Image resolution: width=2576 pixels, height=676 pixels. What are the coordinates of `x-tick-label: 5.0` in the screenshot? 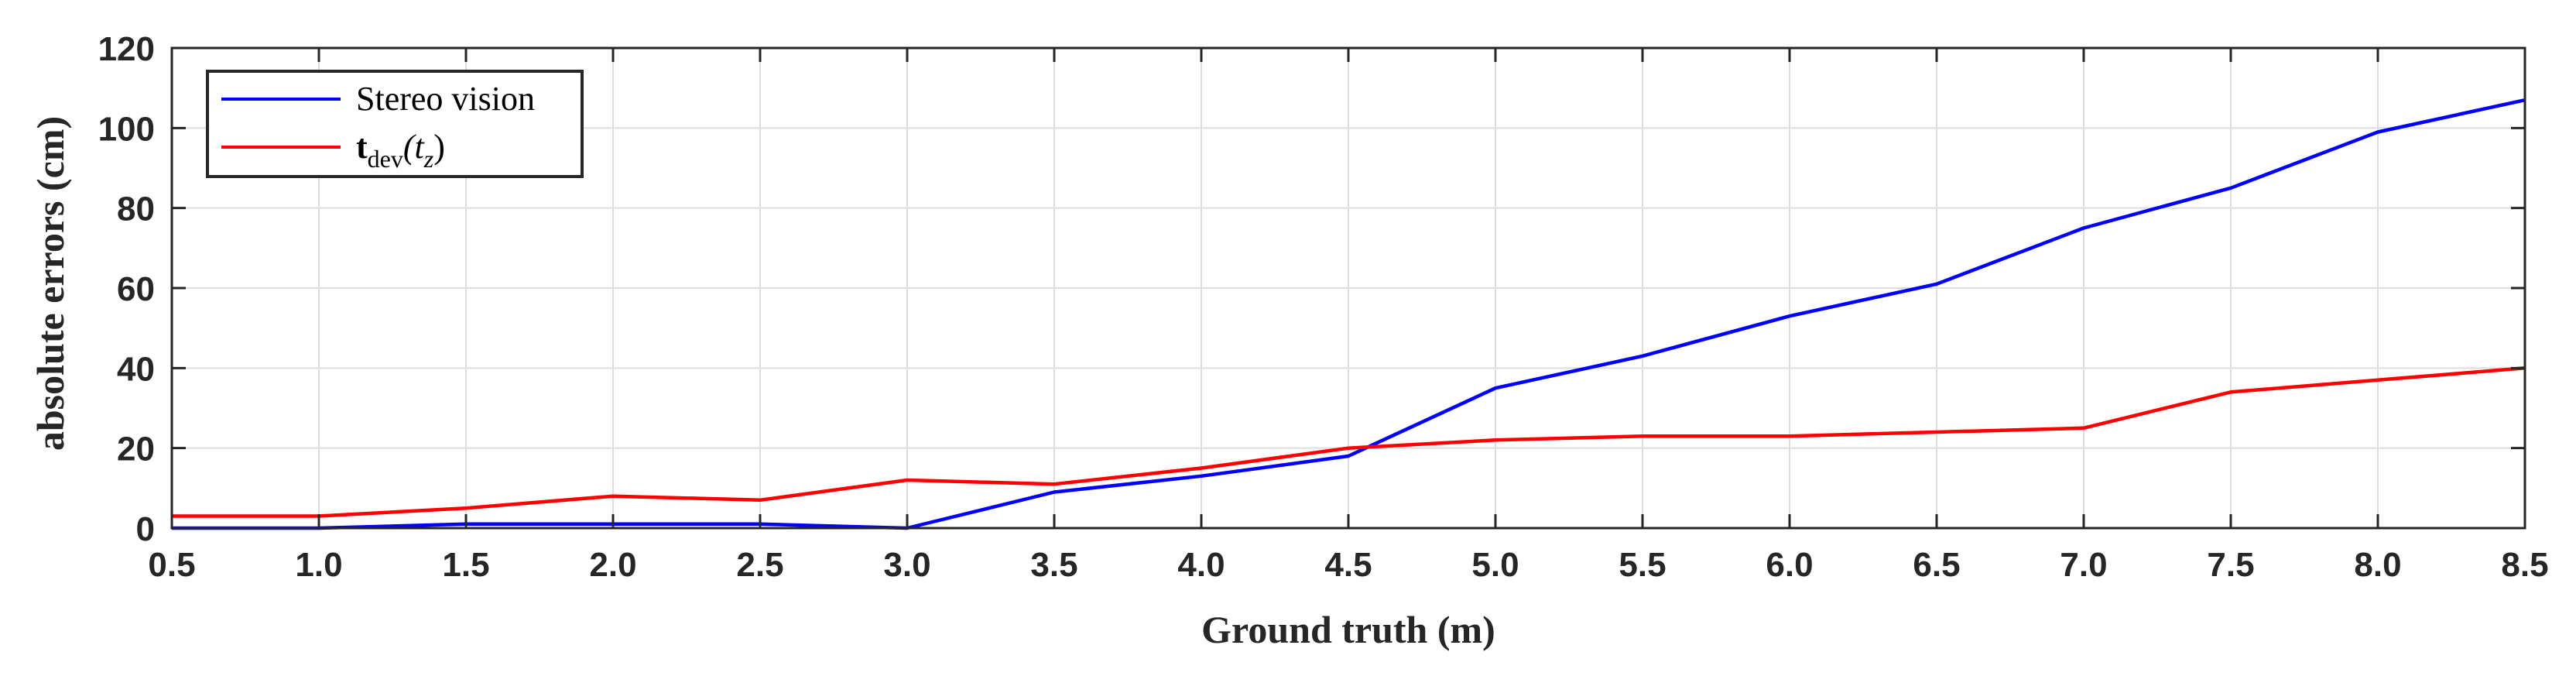 It's located at (1495, 565).